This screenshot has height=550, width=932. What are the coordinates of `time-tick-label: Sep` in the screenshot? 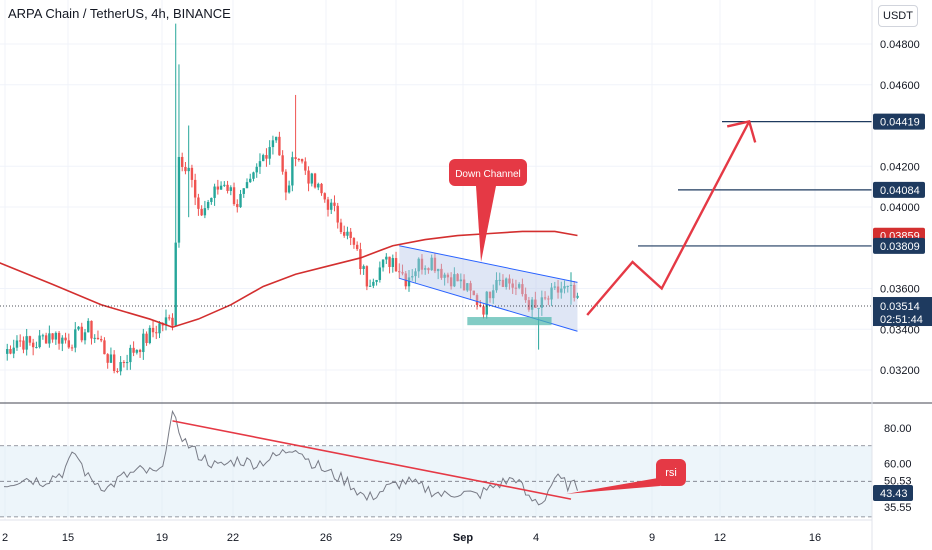 It's located at (463, 538).